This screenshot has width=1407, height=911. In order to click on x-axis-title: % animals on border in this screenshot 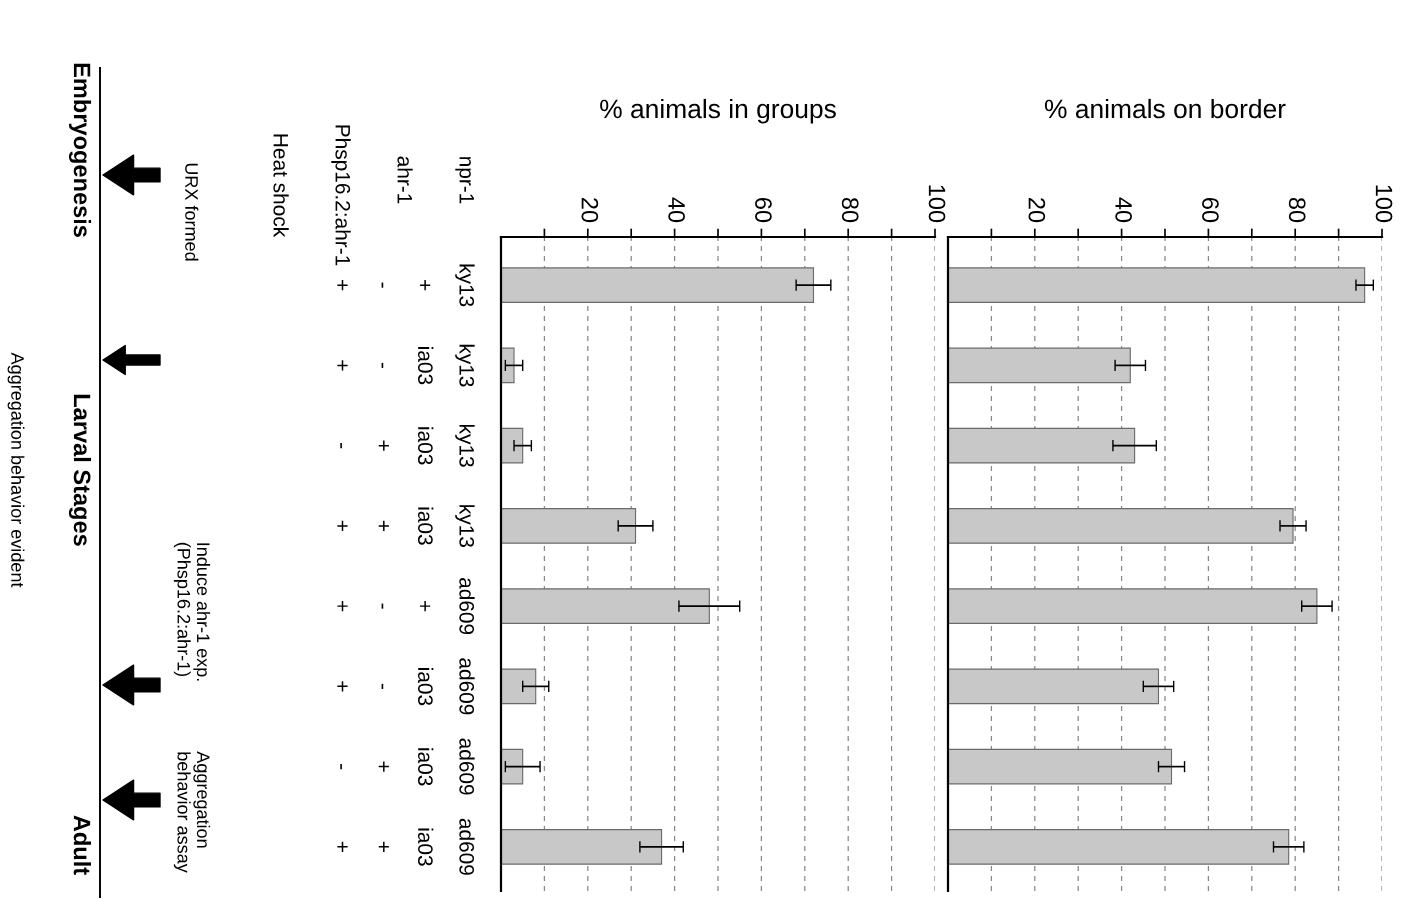, I will do `click(1165, 108)`.